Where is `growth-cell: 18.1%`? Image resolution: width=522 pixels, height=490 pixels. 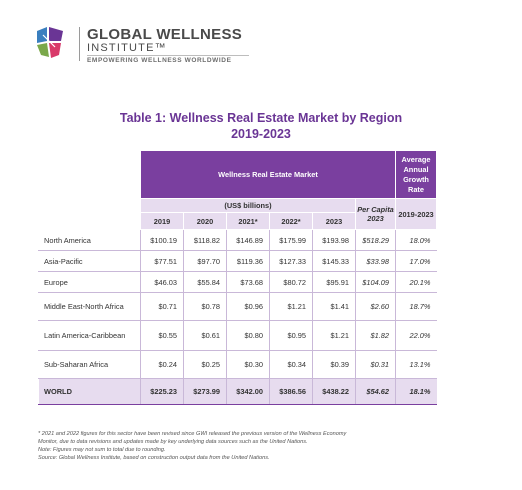 growth-cell: 18.1% is located at coordinates (416, 391).